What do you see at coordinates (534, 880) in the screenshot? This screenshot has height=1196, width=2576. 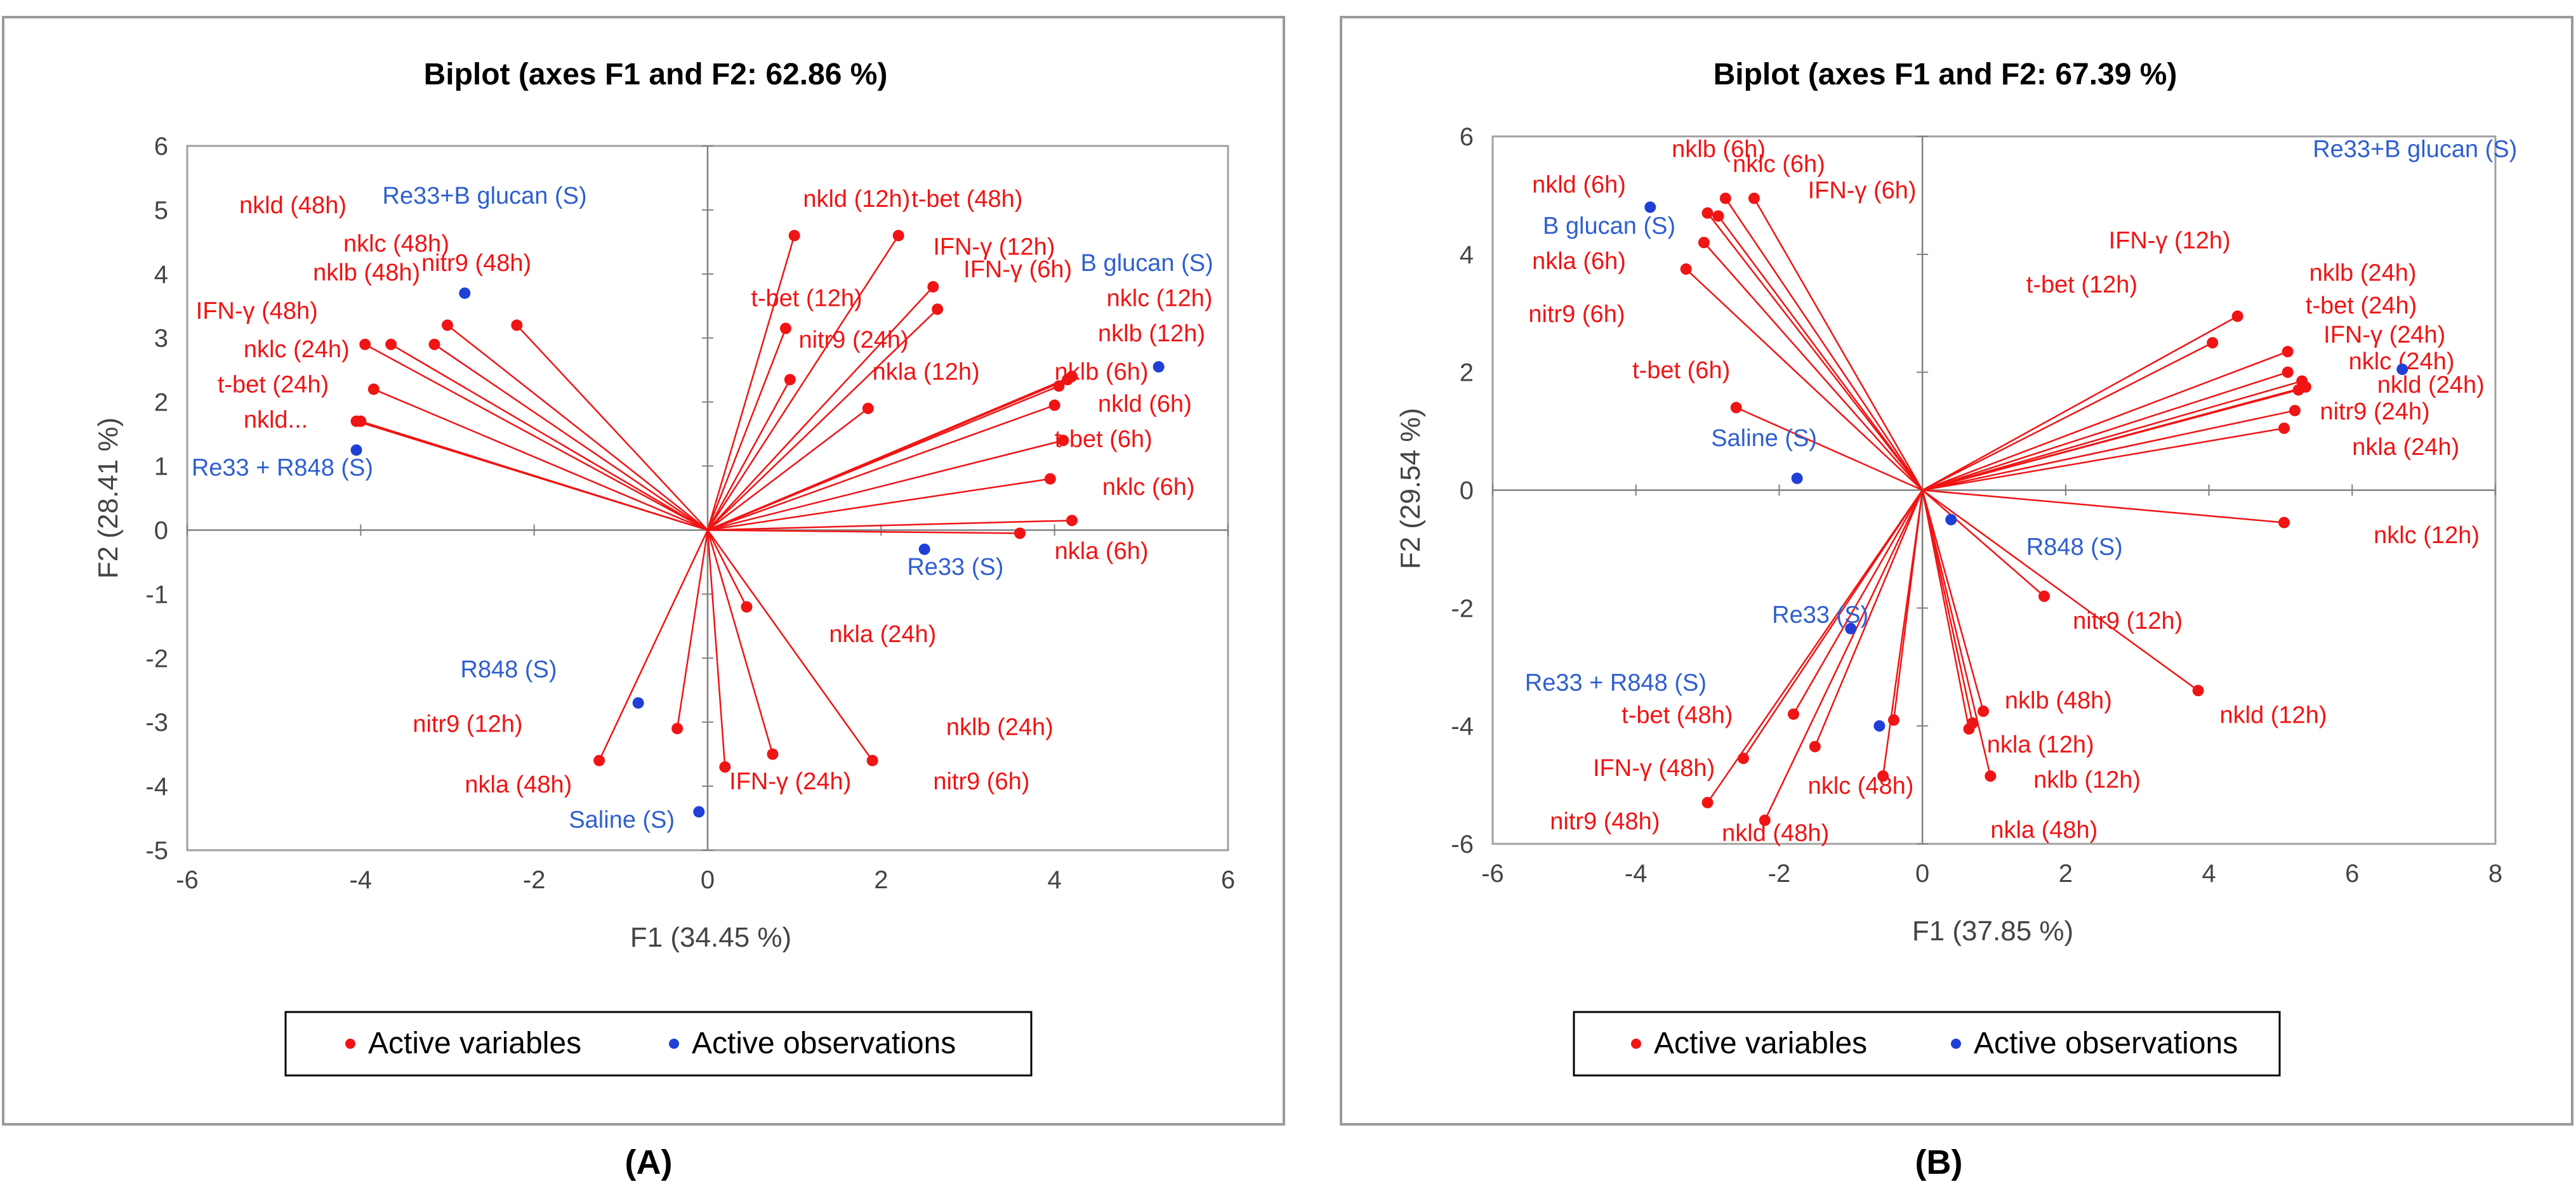 I see `panel-a-x-tick-label: -2` at bounding box center [534, 880].